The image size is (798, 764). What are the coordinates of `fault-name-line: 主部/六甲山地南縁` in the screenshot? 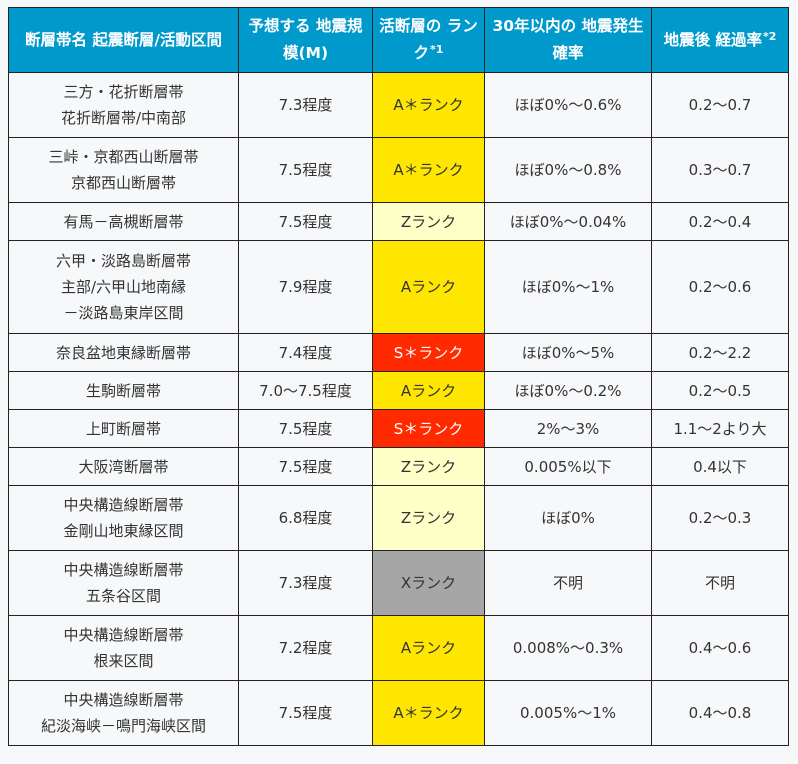 It's located at (123, 287).